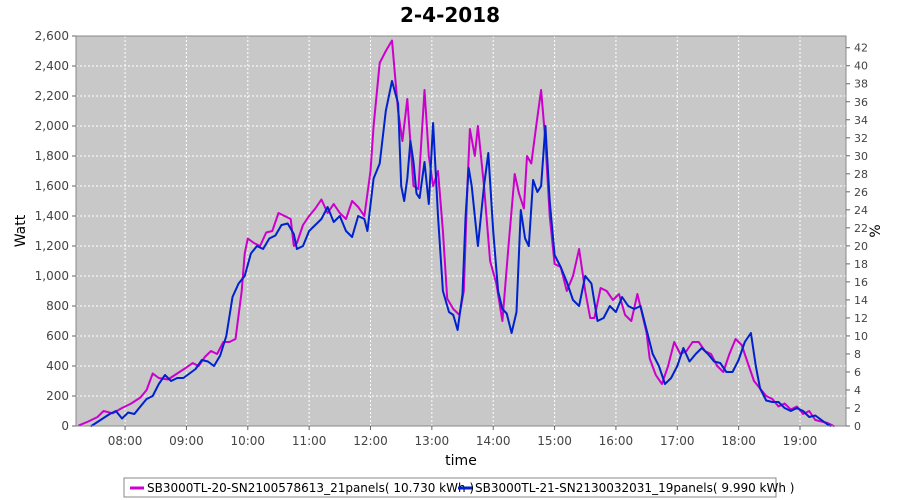 Image resolution: width=900 pixels, height=500 pixels. I want to click on y-tick-label-5: 1,000, so click(52, 276).